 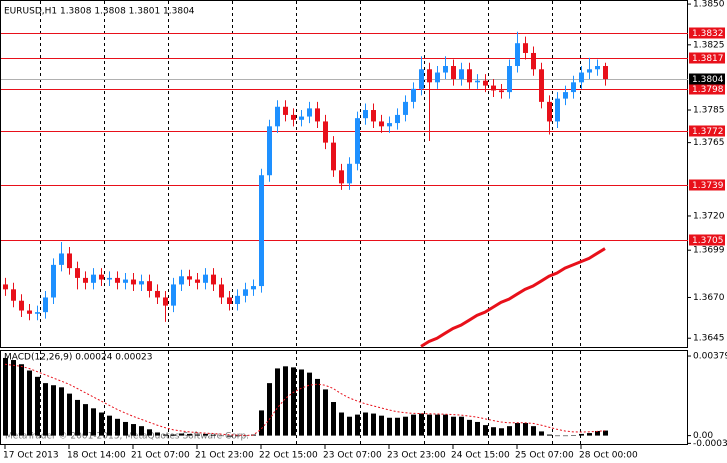 I want to click on y-tick-label: 1.3645, so click(x=709, y=339).